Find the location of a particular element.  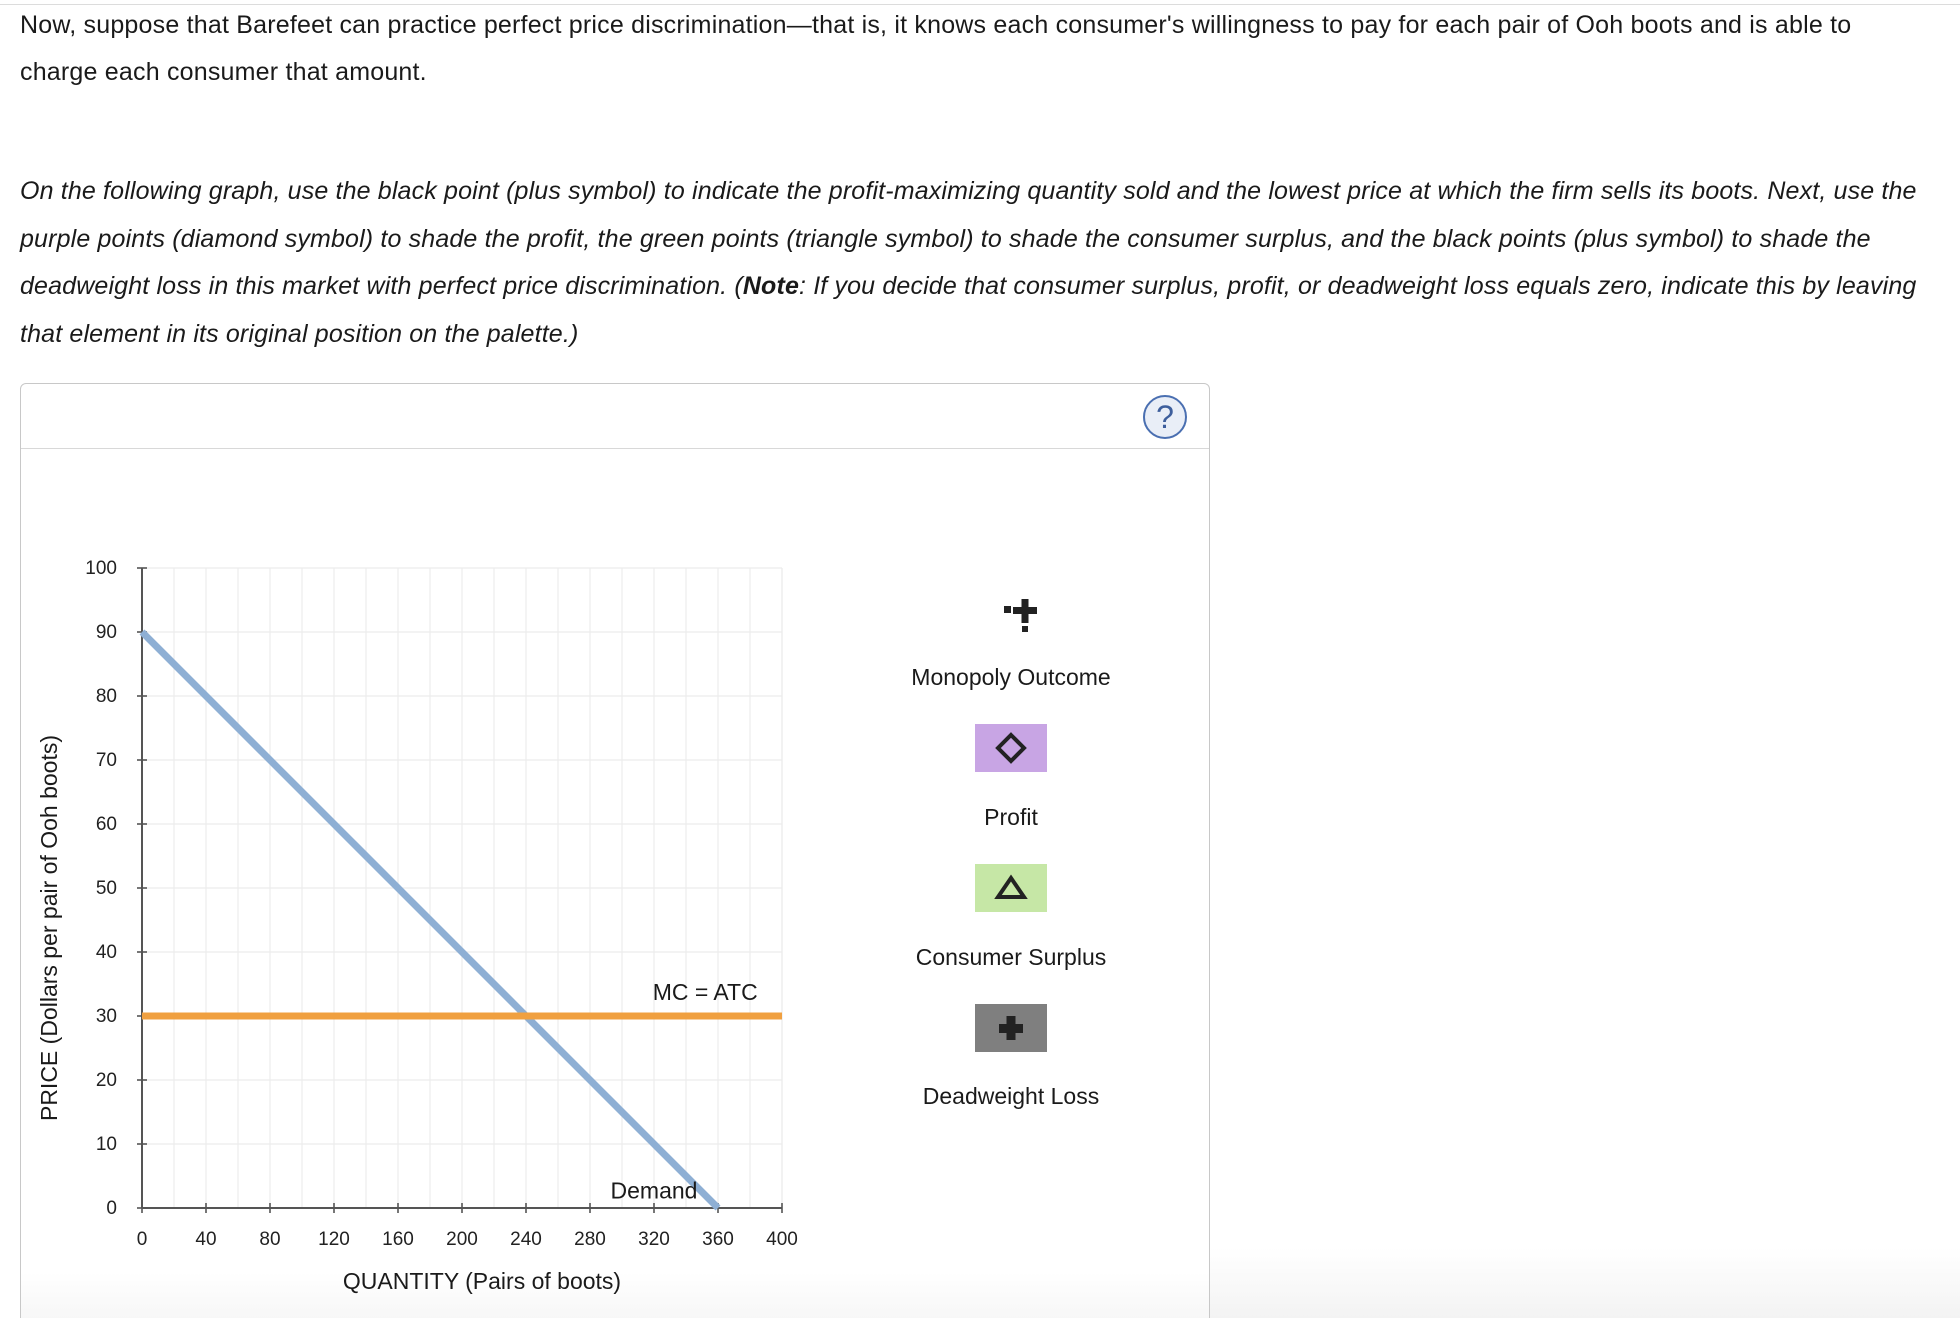

monopoly-outcome-label: Monopoly Outcome is located at coordinates (1011, 677).